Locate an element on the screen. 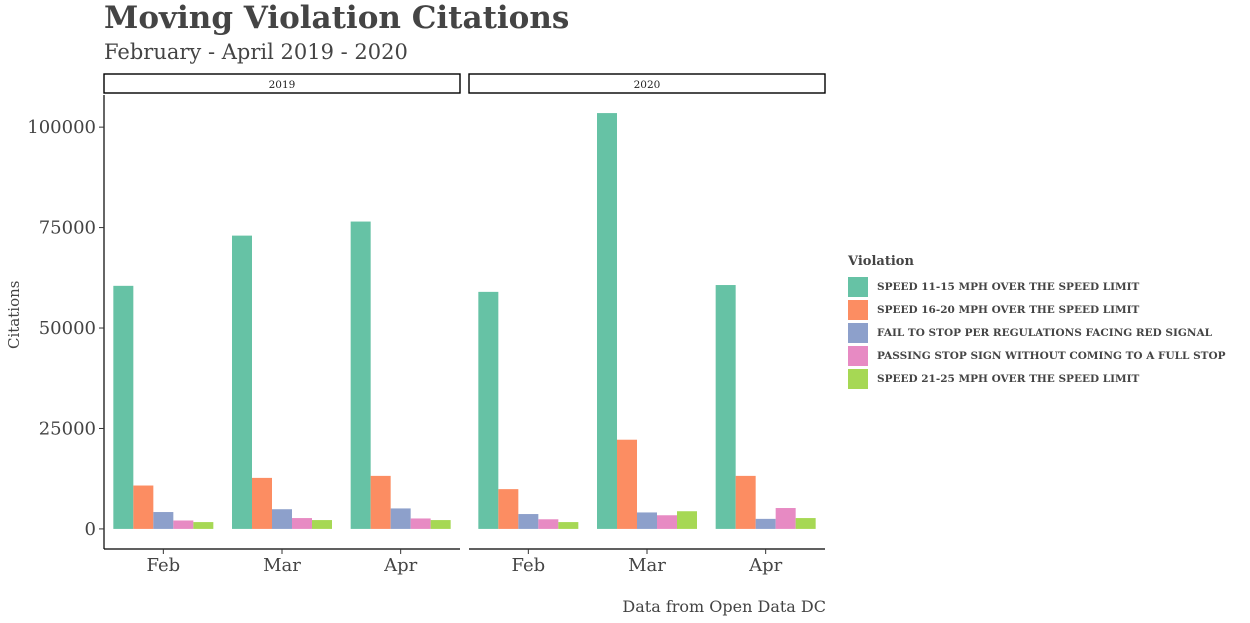 This screenshot has width=1250, height=623. legend-item: SPEED 11-15 MPH OVER THE SPEED LIMIT is located at coordinates (1037, 286).